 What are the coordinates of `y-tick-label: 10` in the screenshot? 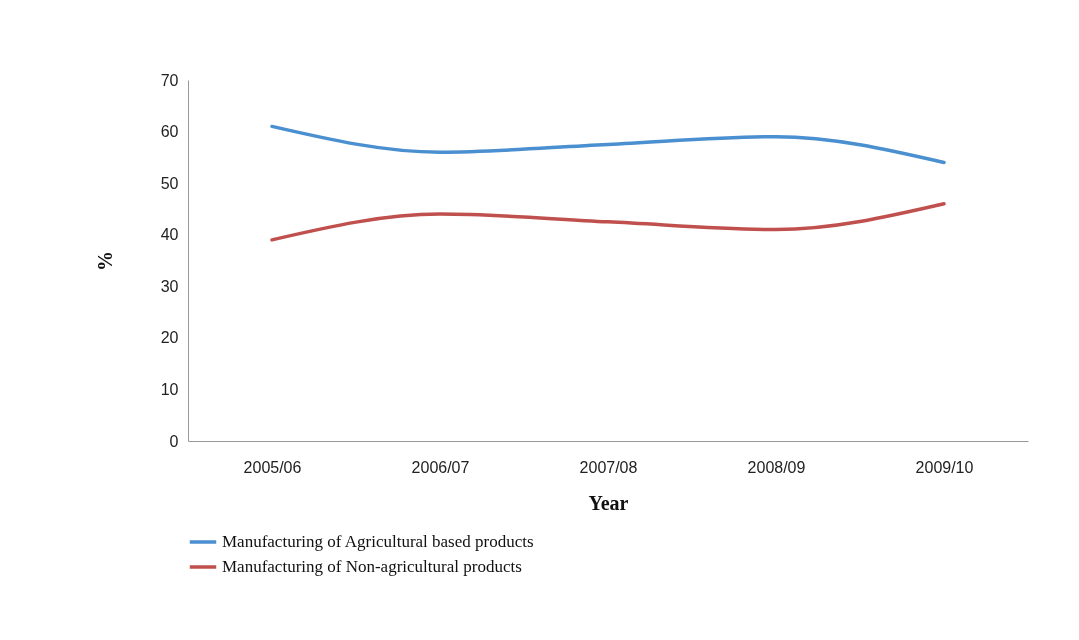 It's located at (169, 389).